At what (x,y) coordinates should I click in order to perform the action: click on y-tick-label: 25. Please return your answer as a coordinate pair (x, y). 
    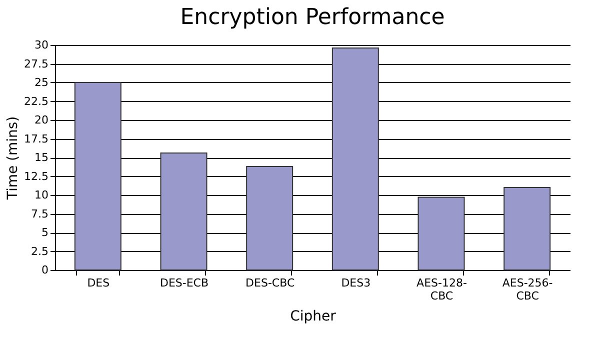
    Looking at the image, I should click on (41, 82).